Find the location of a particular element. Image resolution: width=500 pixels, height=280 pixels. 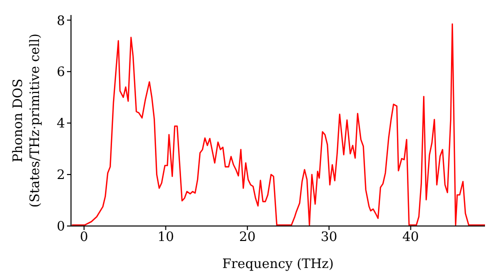

x-tick-label: 10 is located at coordinates (165, 238).